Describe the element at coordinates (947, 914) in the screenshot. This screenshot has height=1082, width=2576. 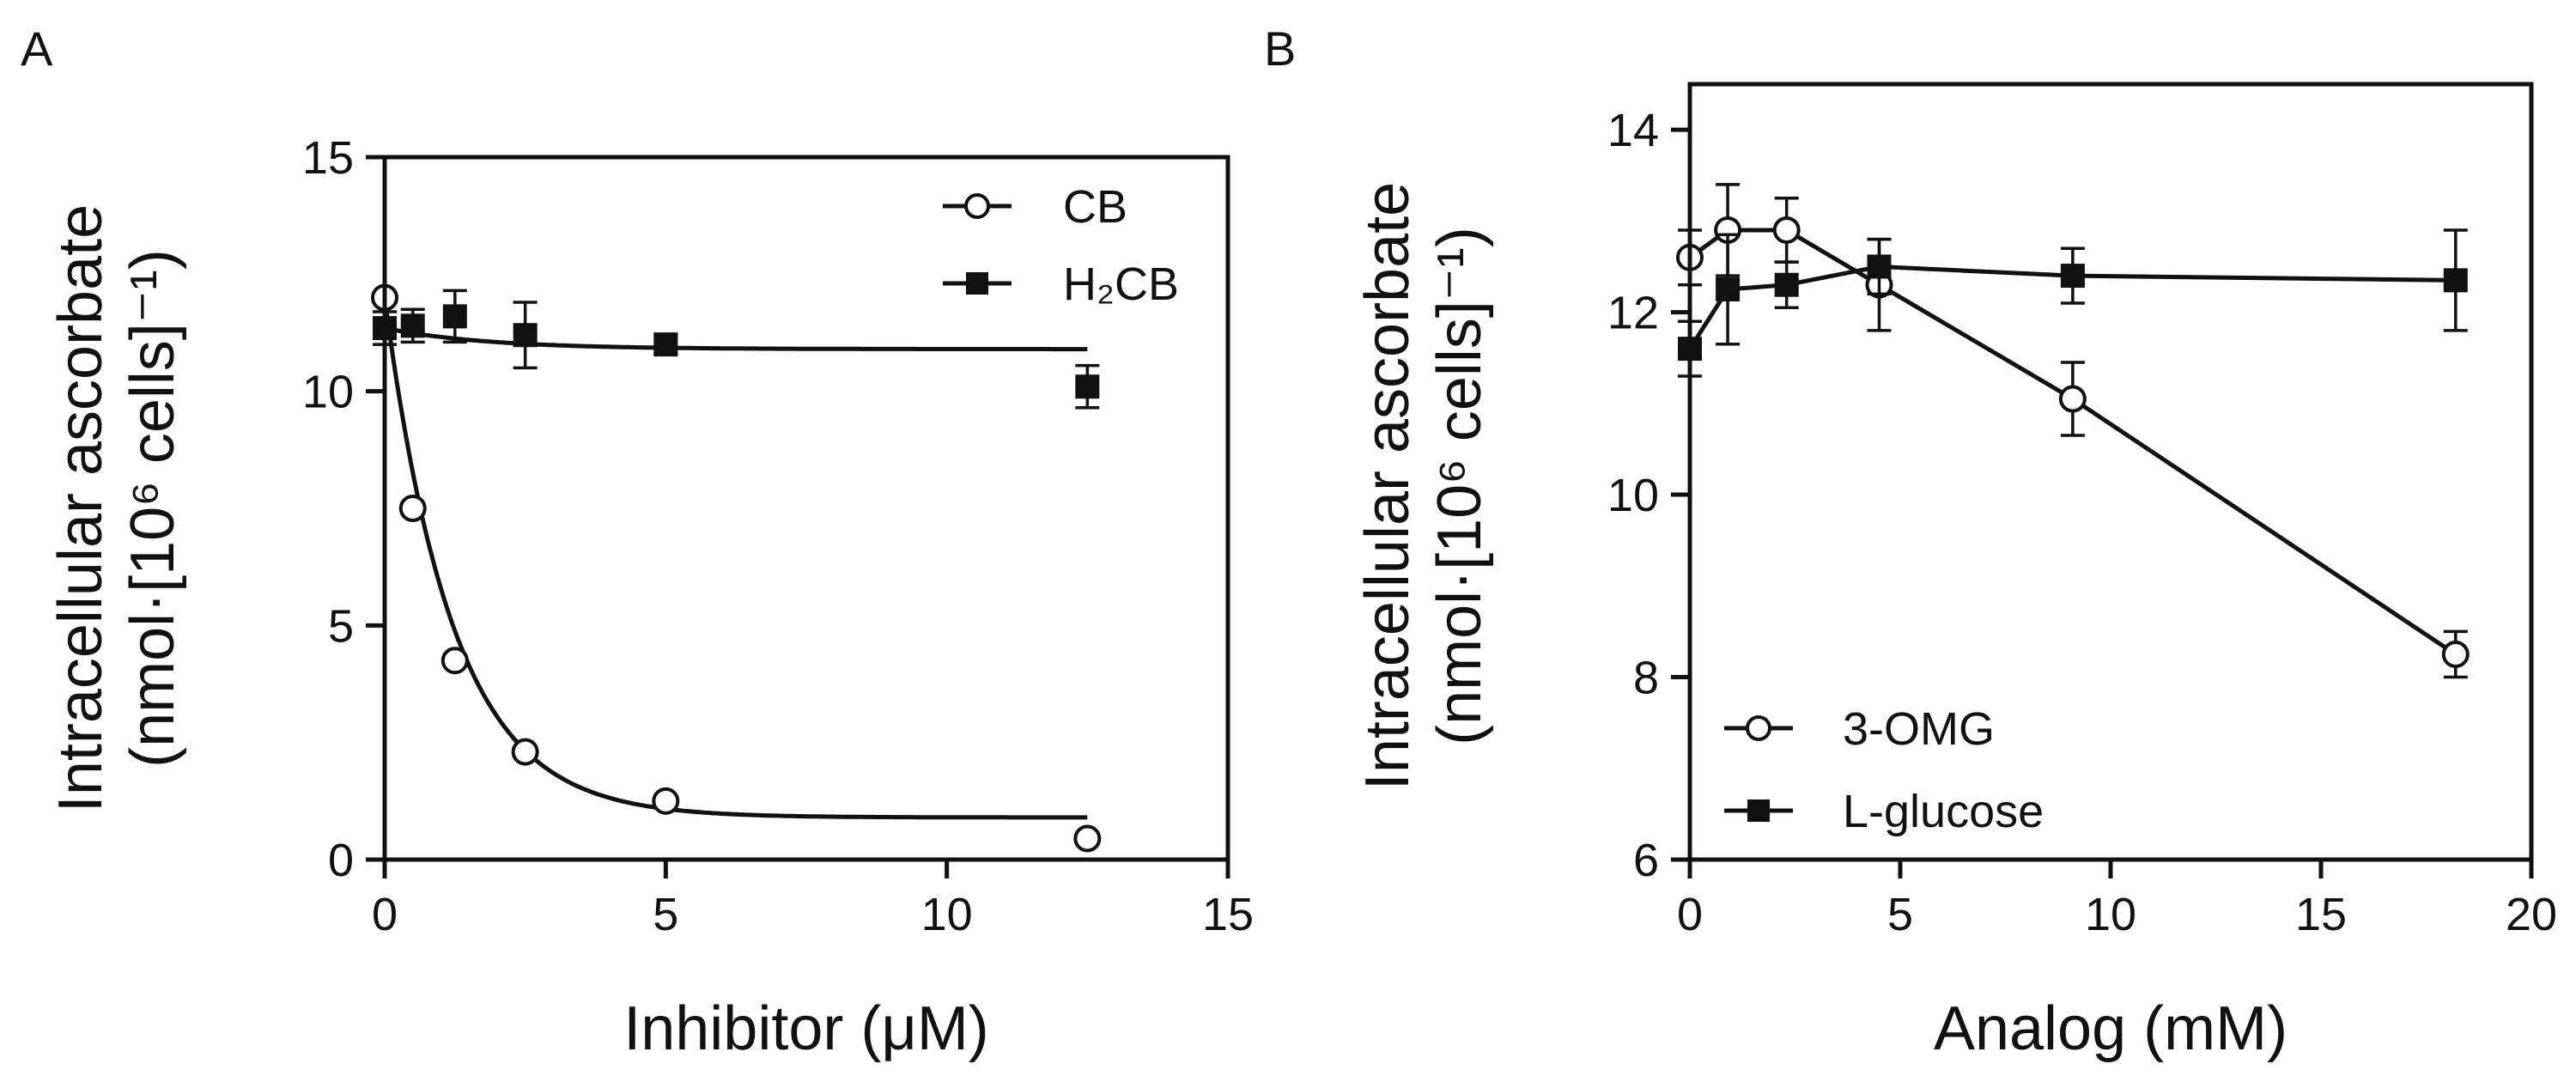
I see `x-tick-label-a-2: 10` at that location.